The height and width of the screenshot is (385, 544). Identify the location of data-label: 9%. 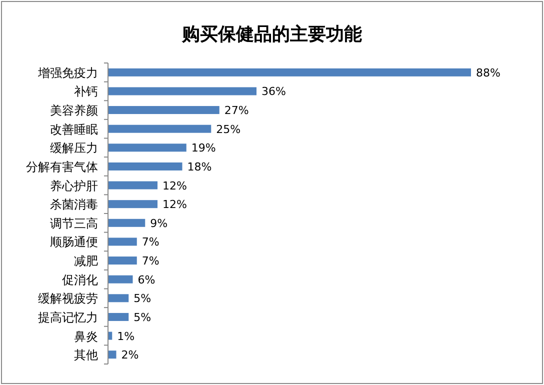
(159, 223).